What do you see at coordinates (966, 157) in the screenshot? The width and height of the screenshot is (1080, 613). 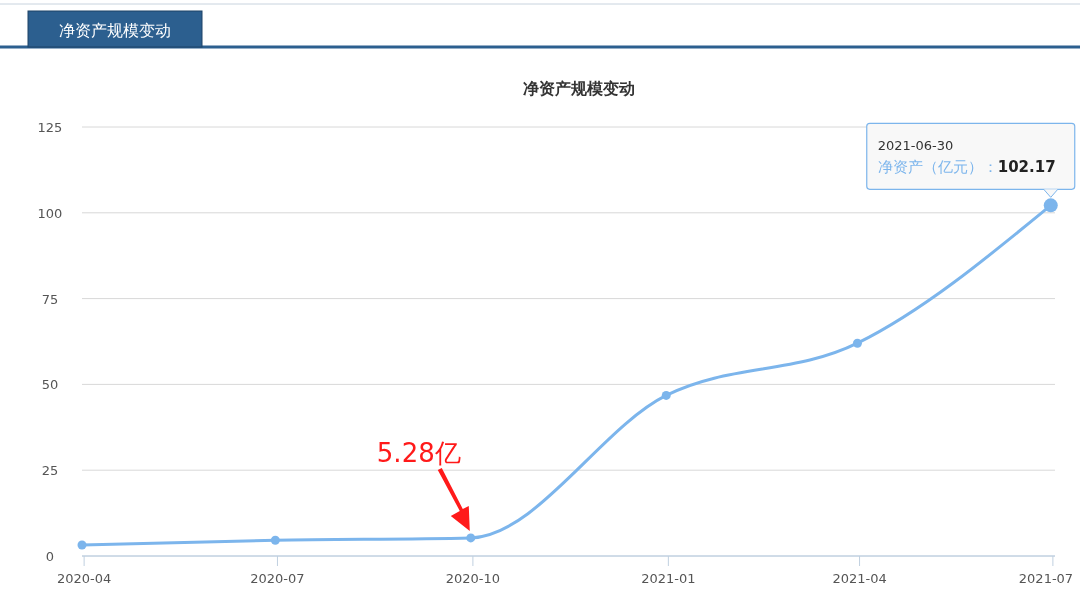 I see `annotation: 2021-06-30 净资产（亿元）：102.17` at bounding box center [966, 157].